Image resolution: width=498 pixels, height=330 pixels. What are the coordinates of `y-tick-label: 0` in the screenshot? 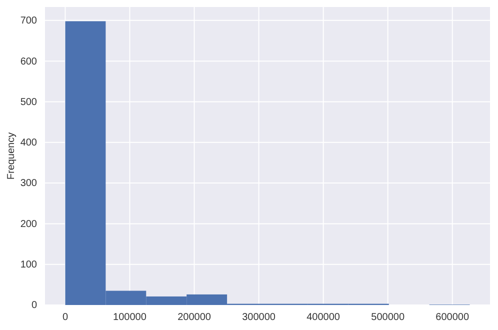 It's located at (34, 306).